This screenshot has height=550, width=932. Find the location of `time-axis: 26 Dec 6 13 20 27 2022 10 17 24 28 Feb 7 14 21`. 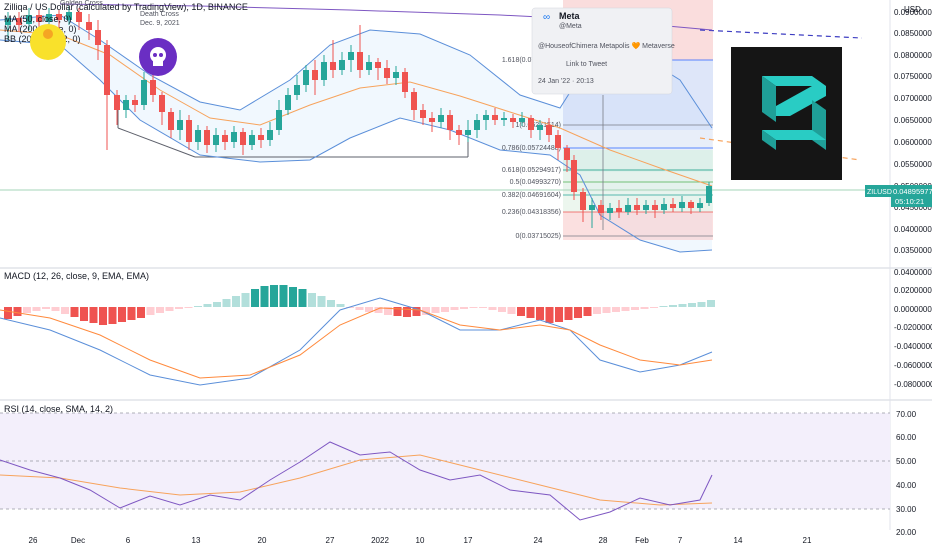

time-axis: 26 Dec 6 13 20 27 2022 10 17 24 28 Feb 7 14 21 is located at coordinates (420, 540).